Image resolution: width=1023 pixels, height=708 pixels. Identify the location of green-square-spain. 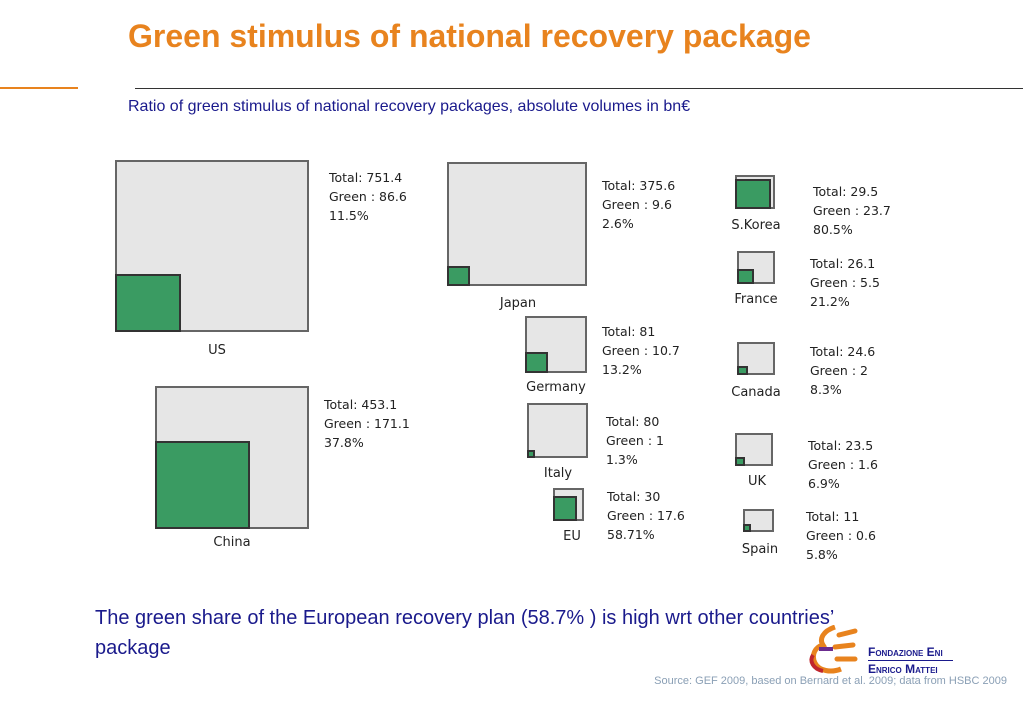
(747, 528).